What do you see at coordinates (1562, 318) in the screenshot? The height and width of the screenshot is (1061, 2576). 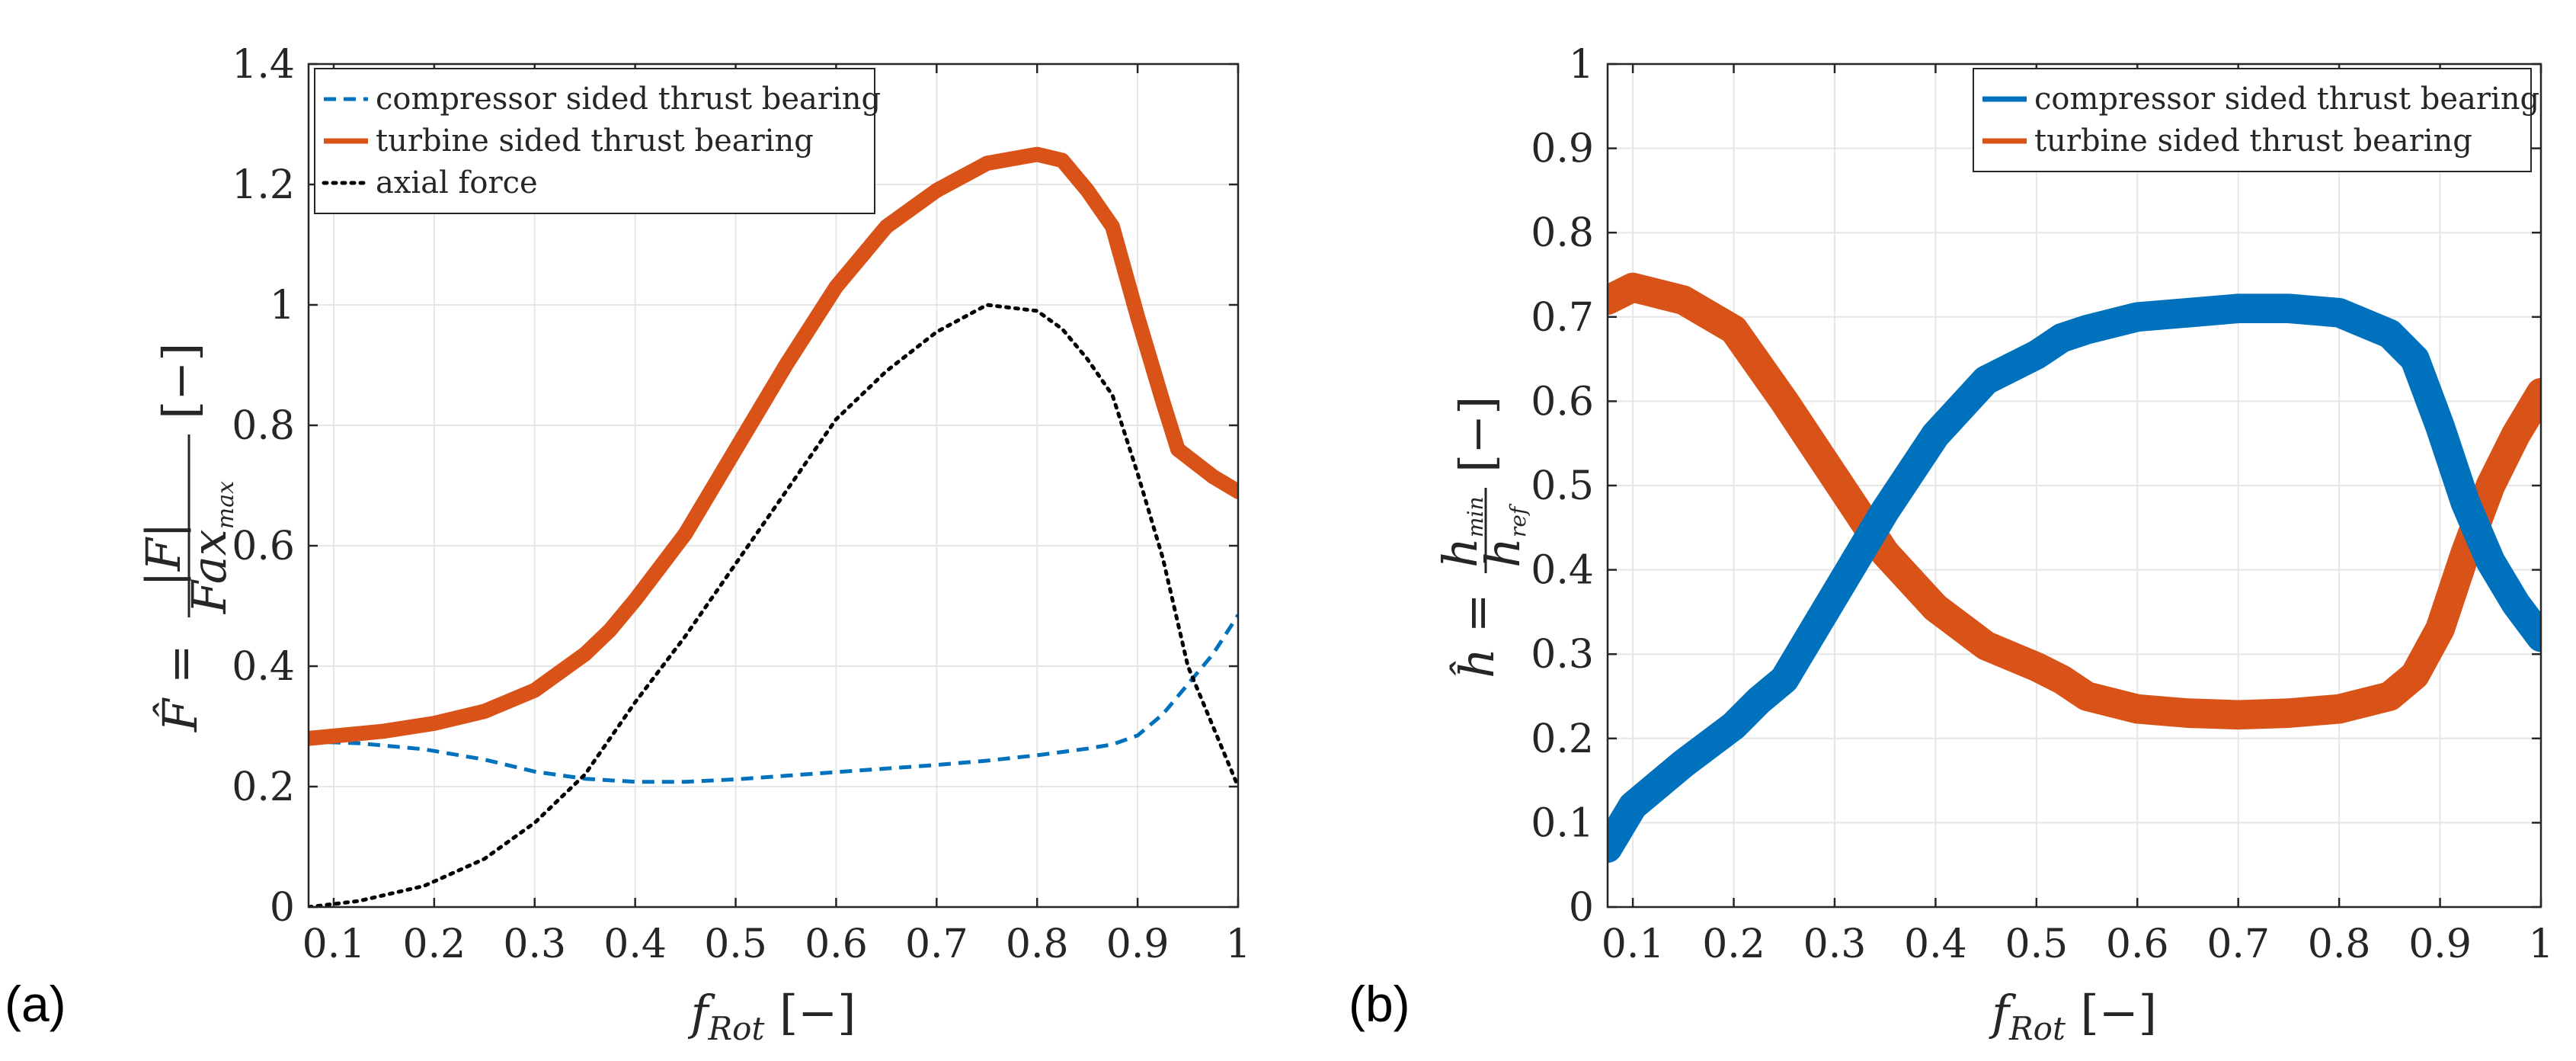 I see `y-tick-label: 0.7` at bounding box center [1562, 318].